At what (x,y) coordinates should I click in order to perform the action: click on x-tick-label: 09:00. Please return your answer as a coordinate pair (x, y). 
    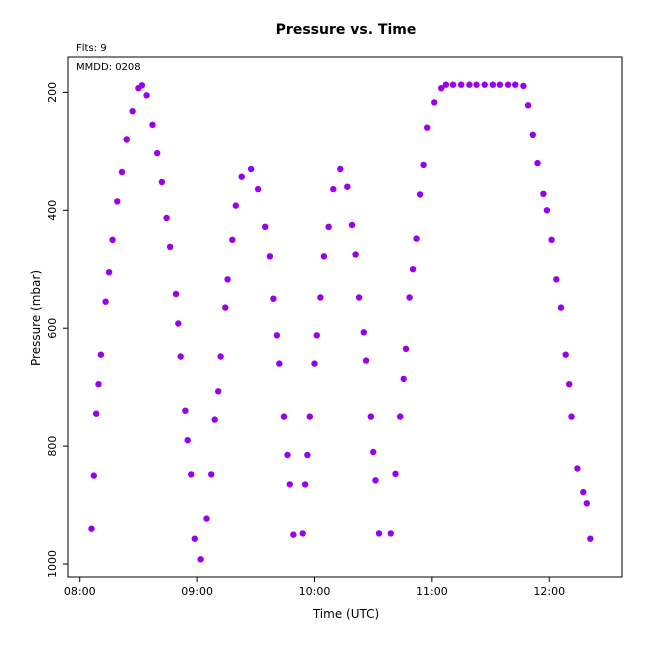
    Looking at the image, I should click on (197, 591).